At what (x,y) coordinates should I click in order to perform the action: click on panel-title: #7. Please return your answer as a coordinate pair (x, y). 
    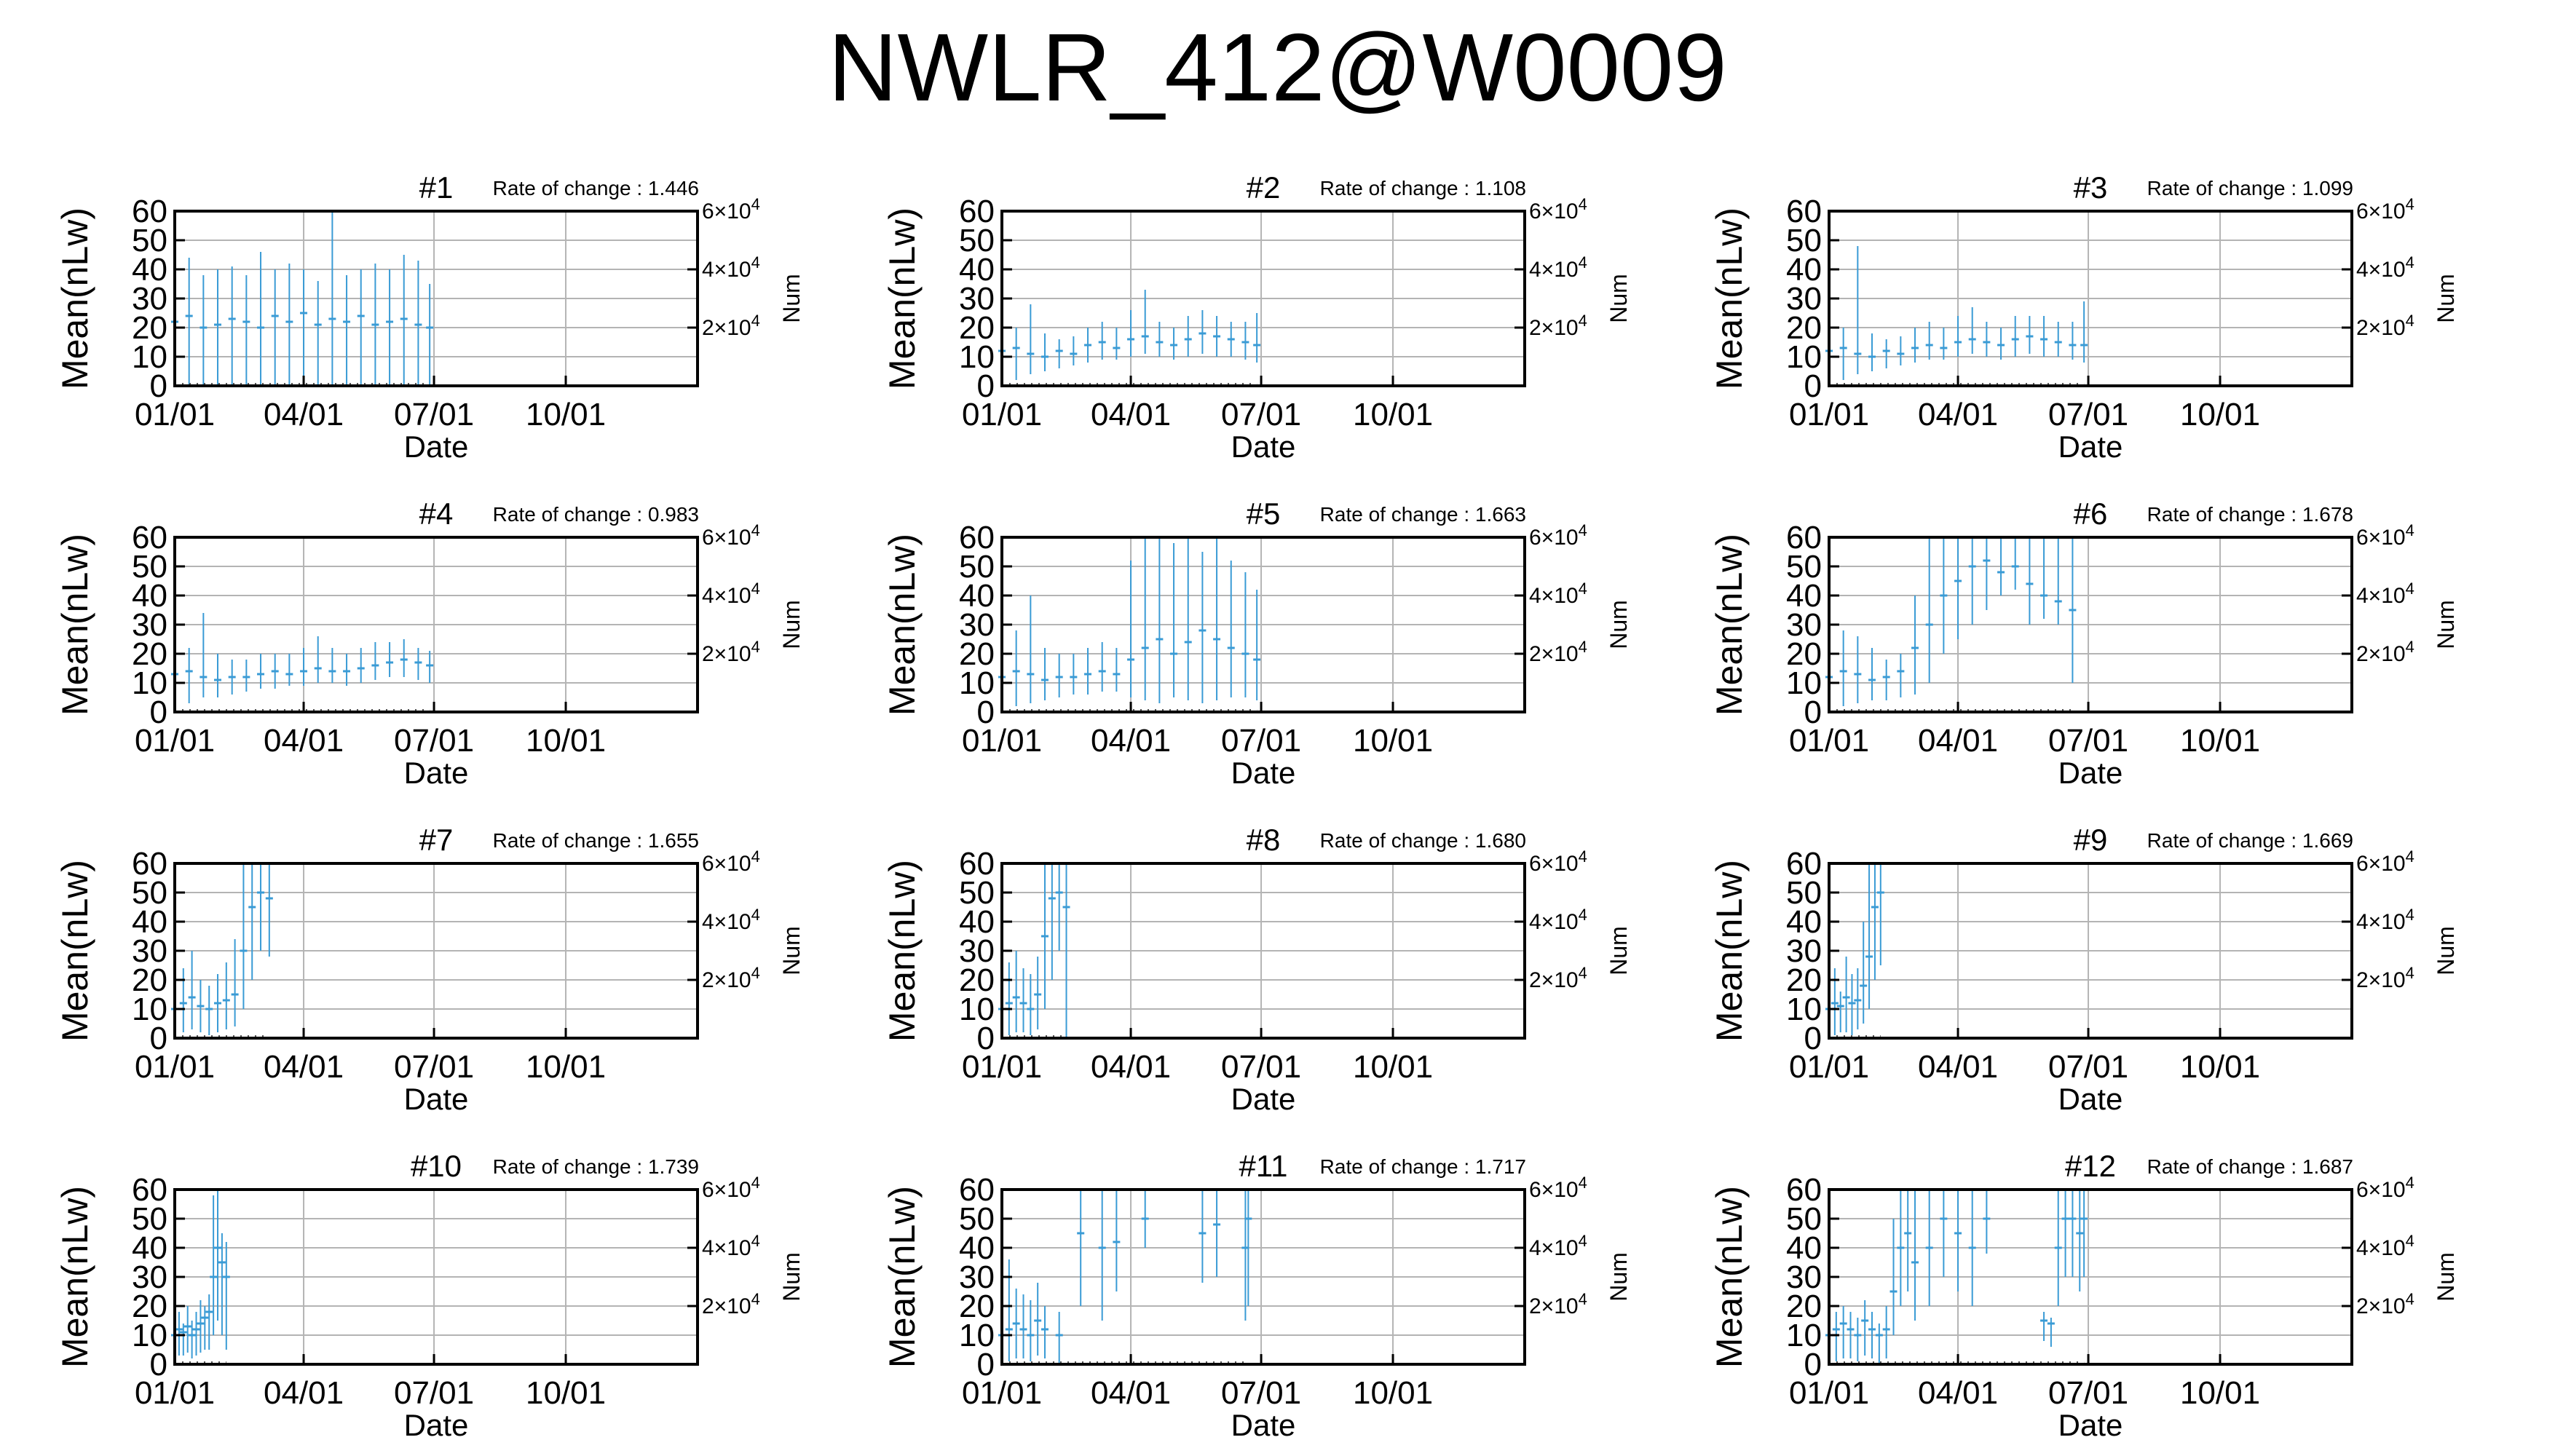
    Looking at the image, I should click on (436, 840).